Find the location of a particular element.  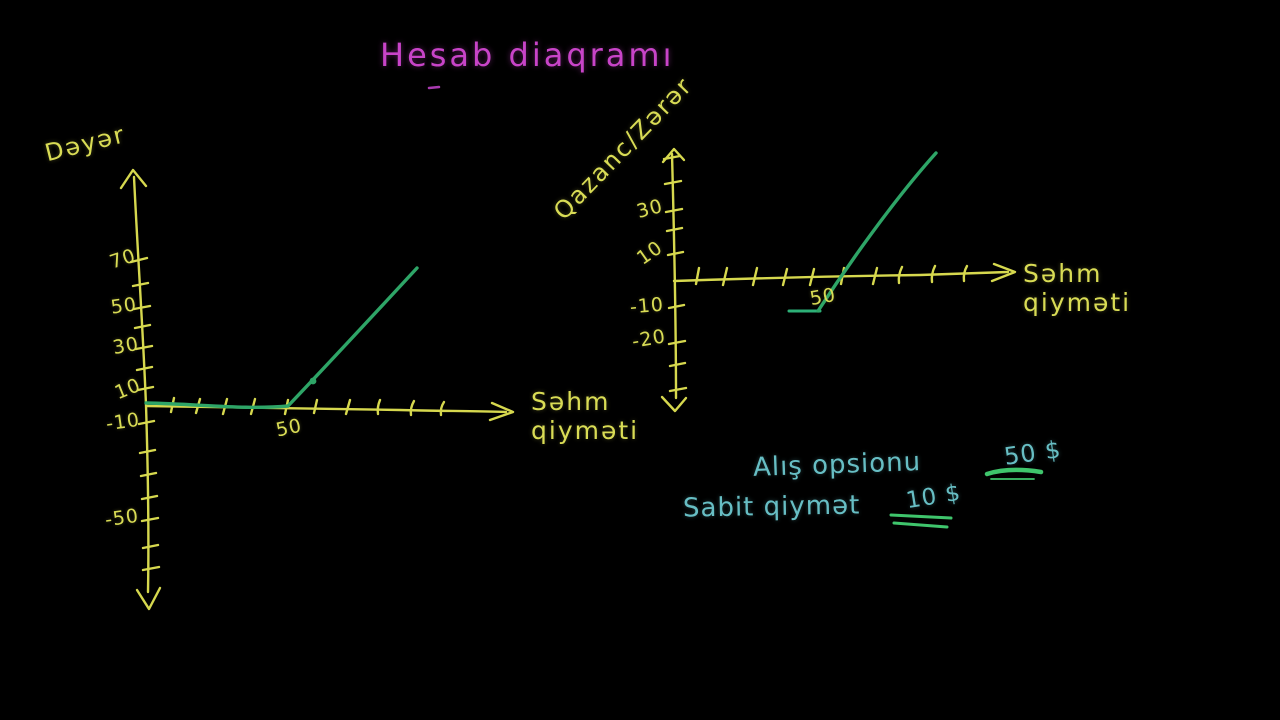

tick-label: 50 is located at coordinates (823, 297).